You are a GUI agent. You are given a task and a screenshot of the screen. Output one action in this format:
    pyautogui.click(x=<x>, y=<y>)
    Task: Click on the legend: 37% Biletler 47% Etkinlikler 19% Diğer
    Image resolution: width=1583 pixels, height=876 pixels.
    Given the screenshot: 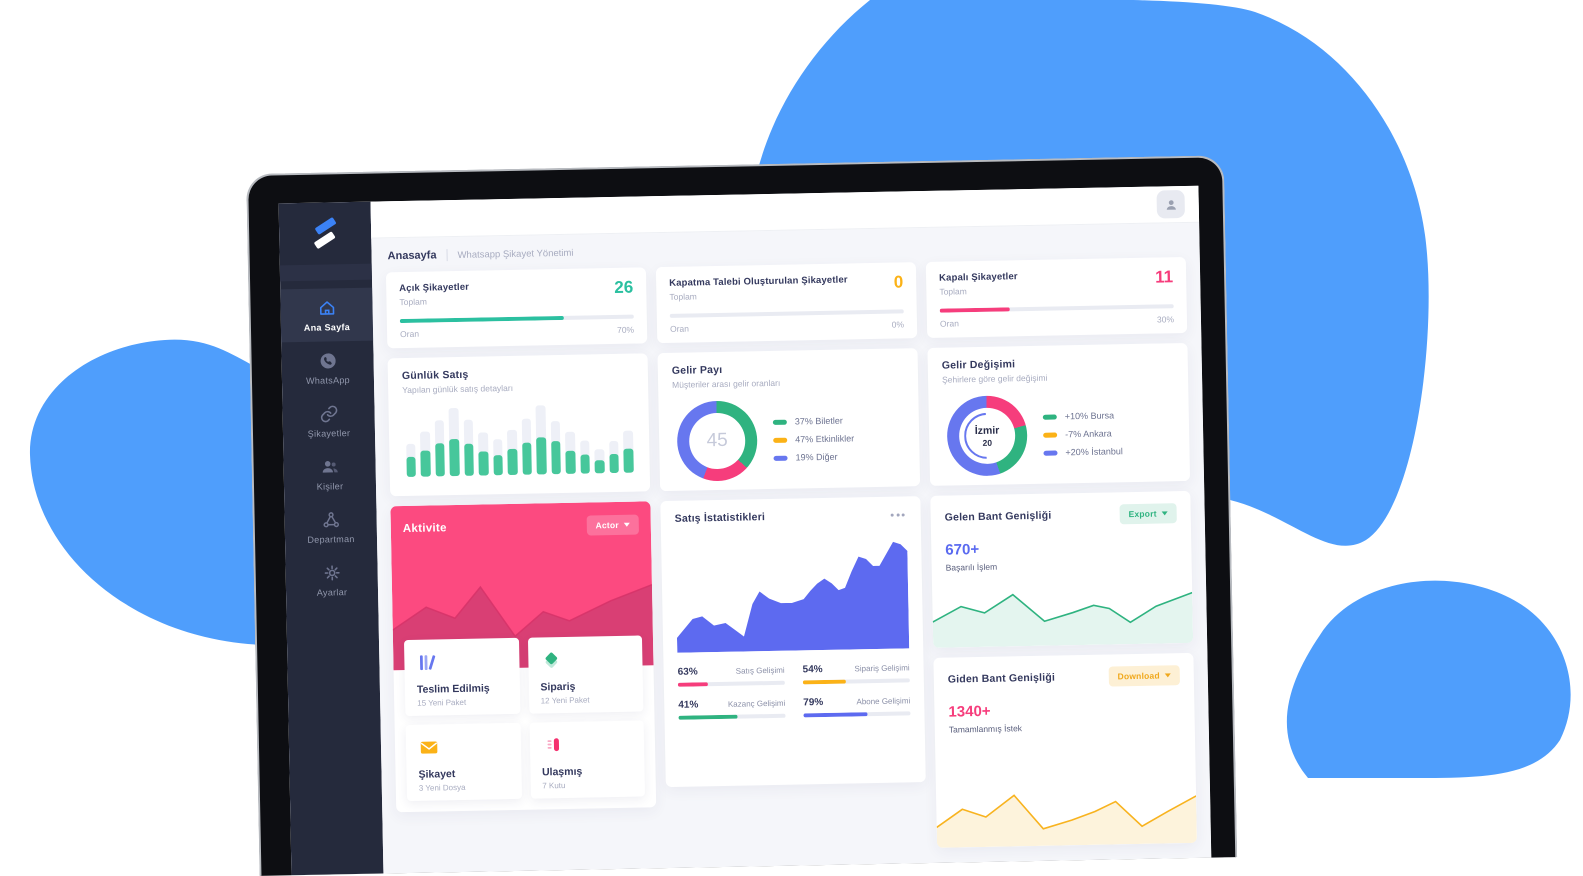 What is the action you would take?
    pyautogui.click(x=814, y=439)
    